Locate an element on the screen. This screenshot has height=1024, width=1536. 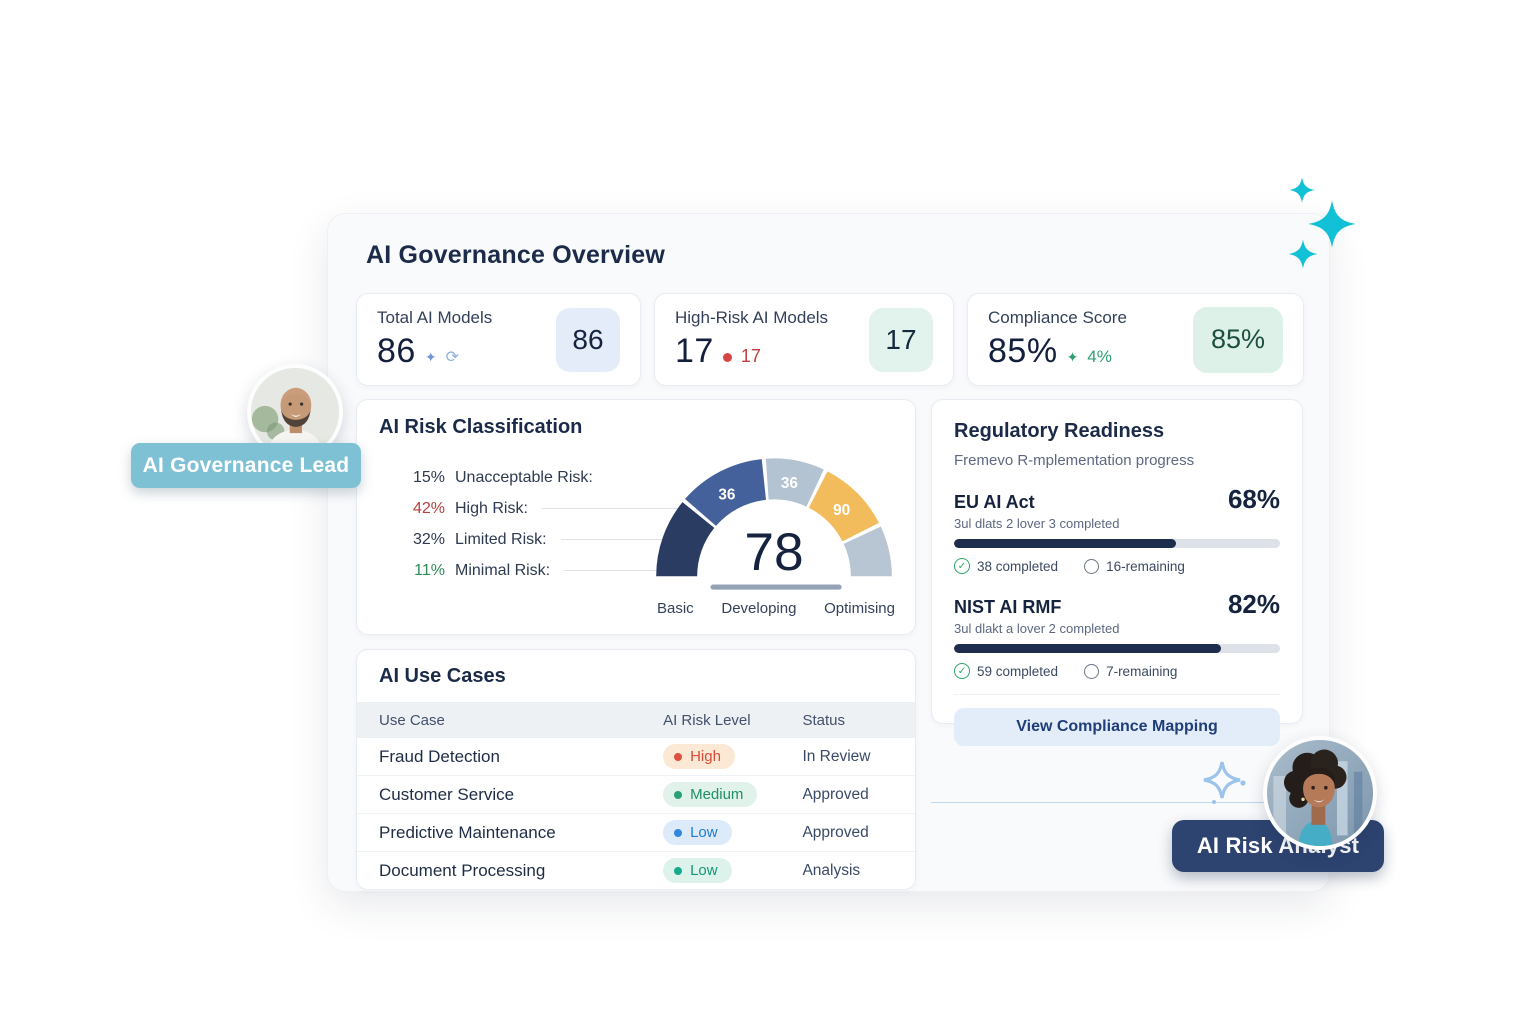
framework-note: 3ul dlakt a lover 2 completed is located at coordinates (1037, 628).